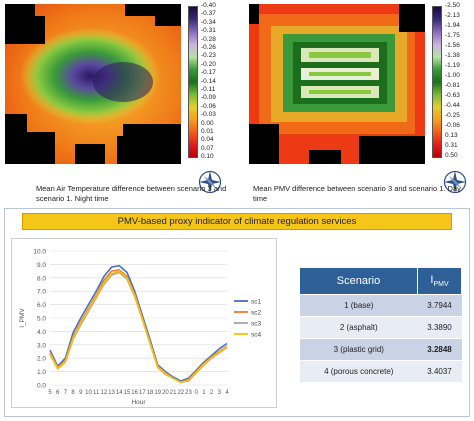 Image resolution: width=474 pixels, height=421 pixels. What do you see at coordinates (207, 123) in the screenshot?
I see `colorbar-label: 0.00` at bounding box center [207, 123].